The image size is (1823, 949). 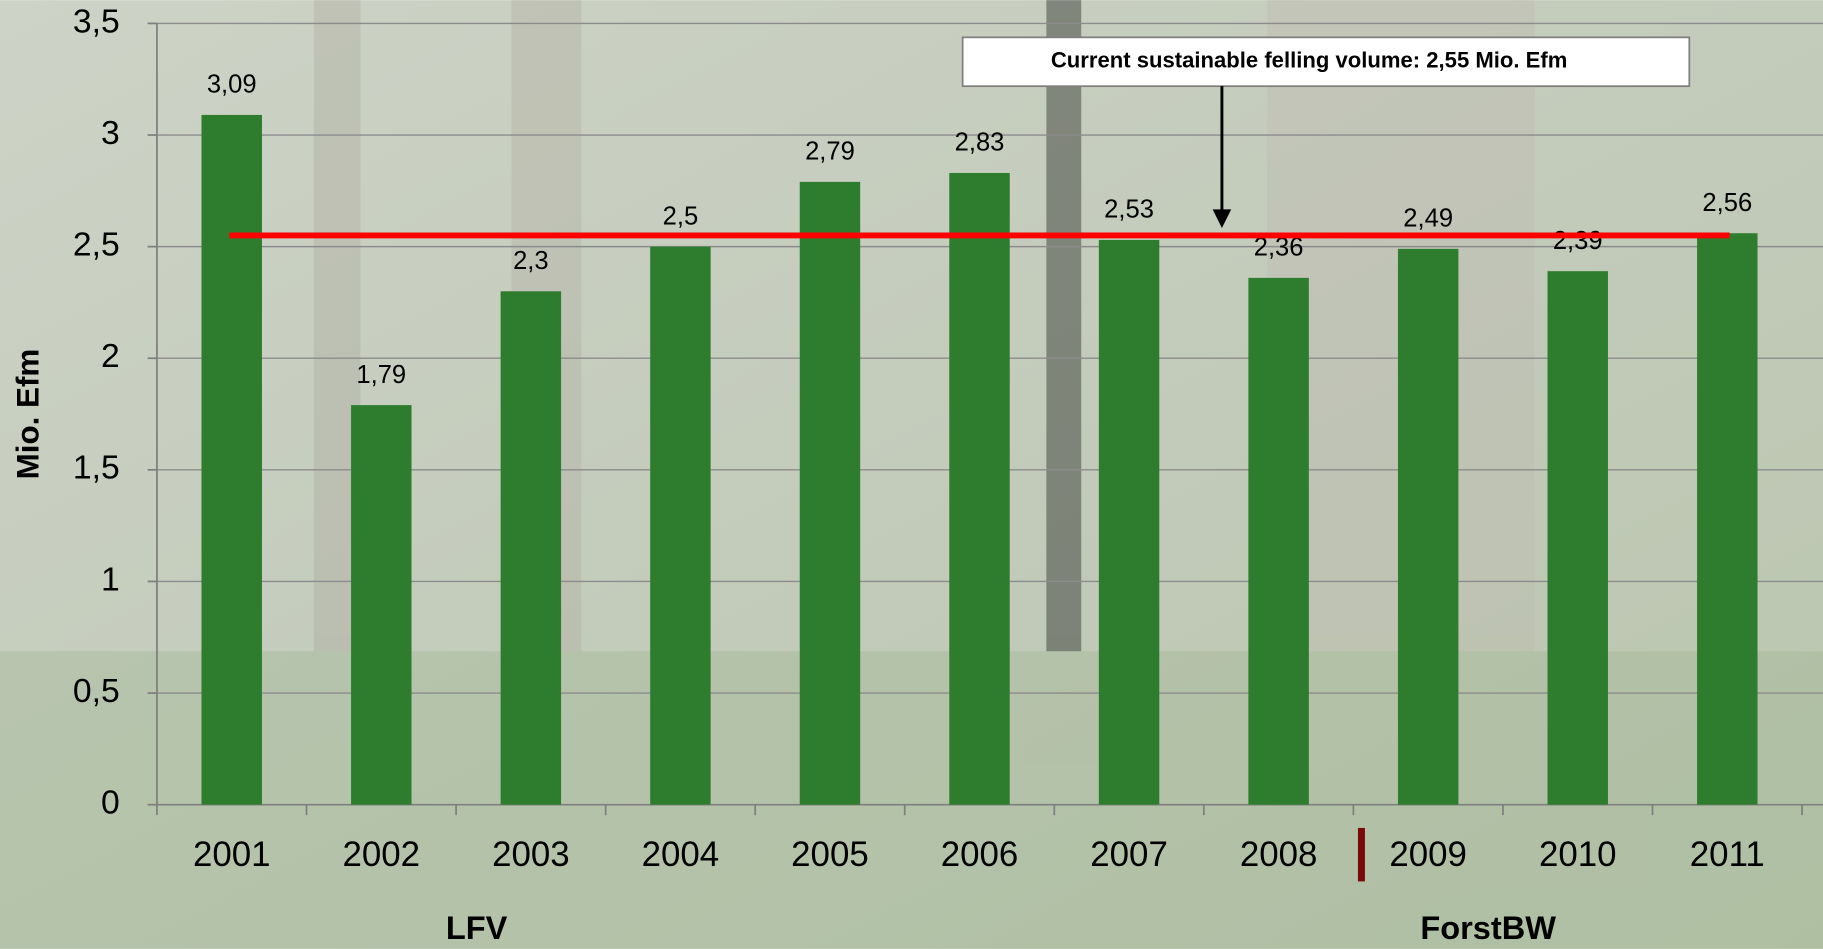 I want to click on y-axis-label: Mio. Efm, so click(x=28, y=414).